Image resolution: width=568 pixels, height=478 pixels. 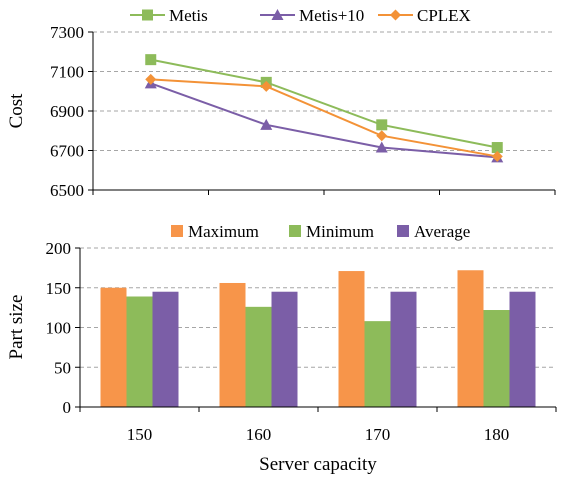 I want to click on part-size-y-tick-label-150: 150, so click(x=59, y=288).